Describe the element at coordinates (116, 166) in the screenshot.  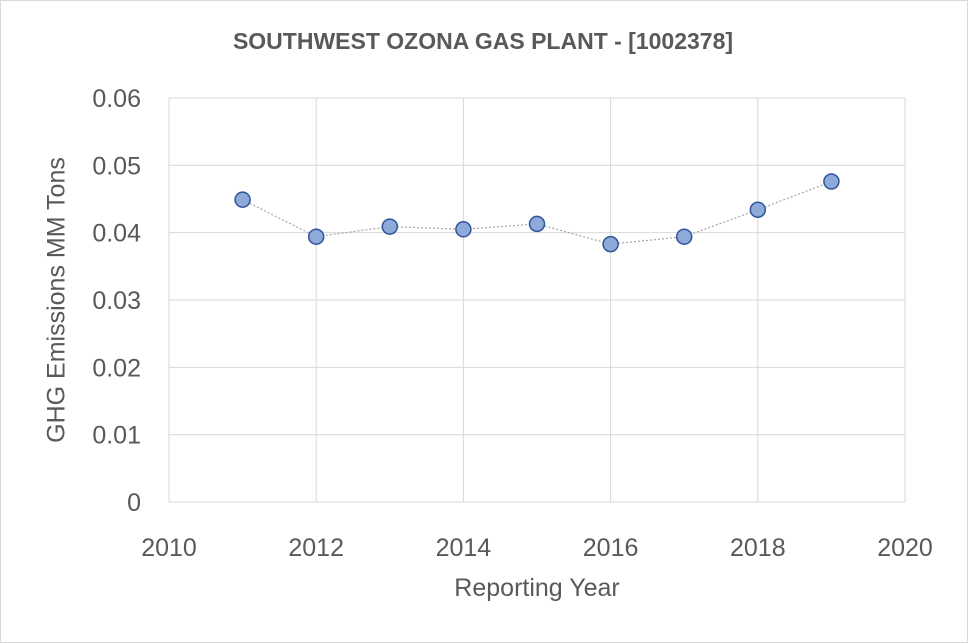
I see `y-tick-label: 0.05` at that location.